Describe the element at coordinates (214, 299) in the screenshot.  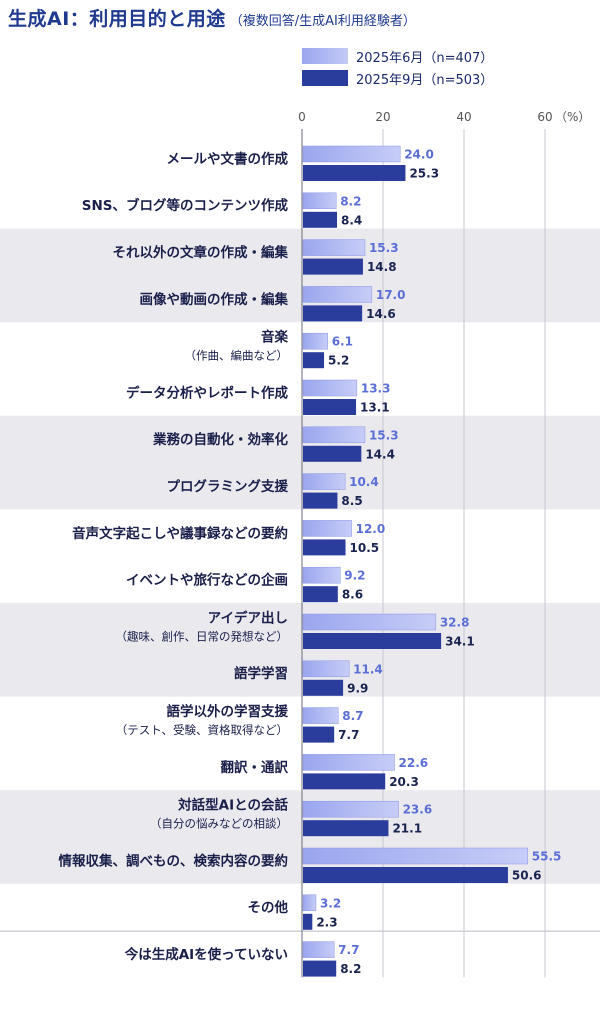
I see `category-label-4: 画像や動画の作成・編集` at that location.